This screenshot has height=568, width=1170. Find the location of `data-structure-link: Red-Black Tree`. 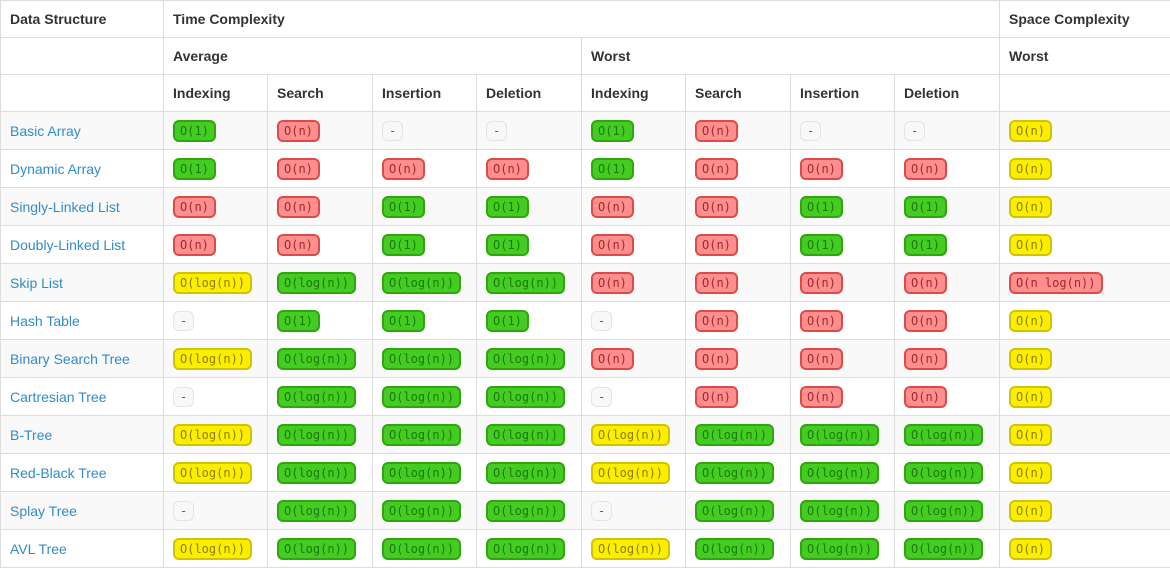

data-structure-link: Red-Black Tree is located at coordinates (58, 472).